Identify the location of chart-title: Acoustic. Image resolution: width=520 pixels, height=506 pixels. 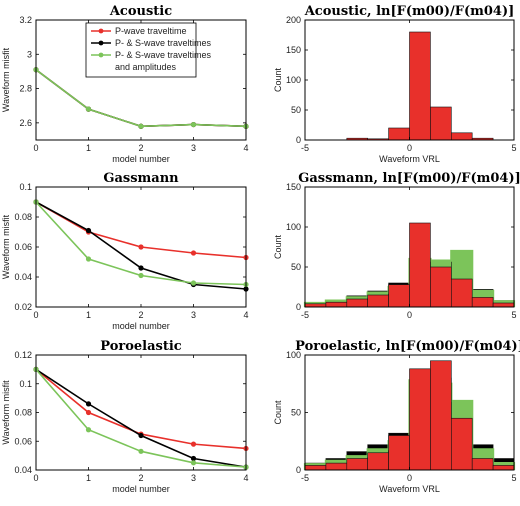
(140, 11).